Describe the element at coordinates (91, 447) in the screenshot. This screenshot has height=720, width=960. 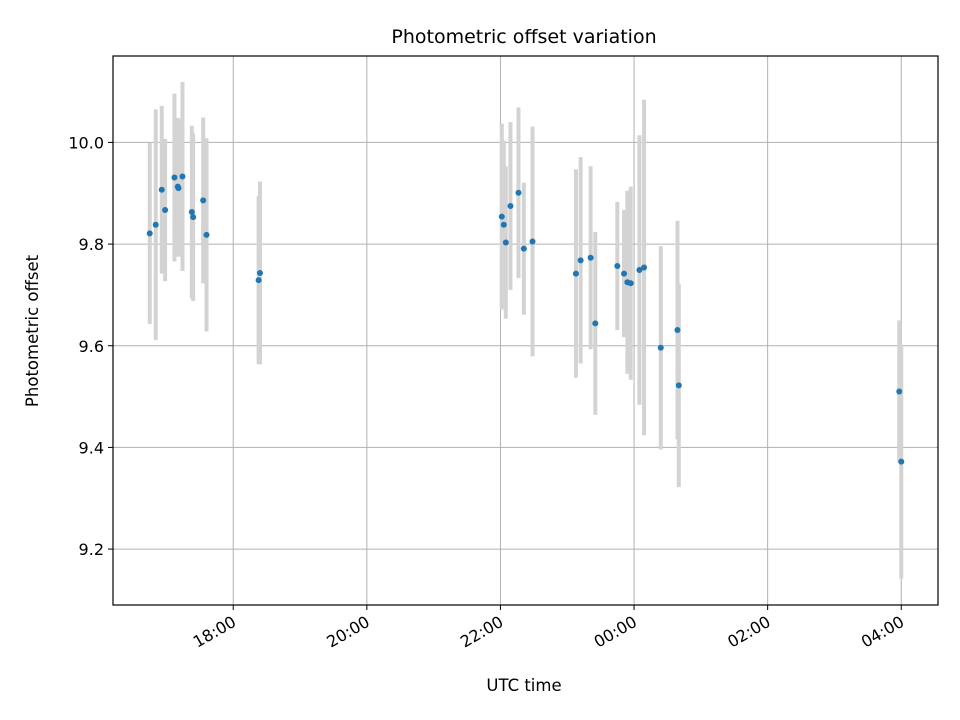
I see `y-tick-label: 9.4` at that location.